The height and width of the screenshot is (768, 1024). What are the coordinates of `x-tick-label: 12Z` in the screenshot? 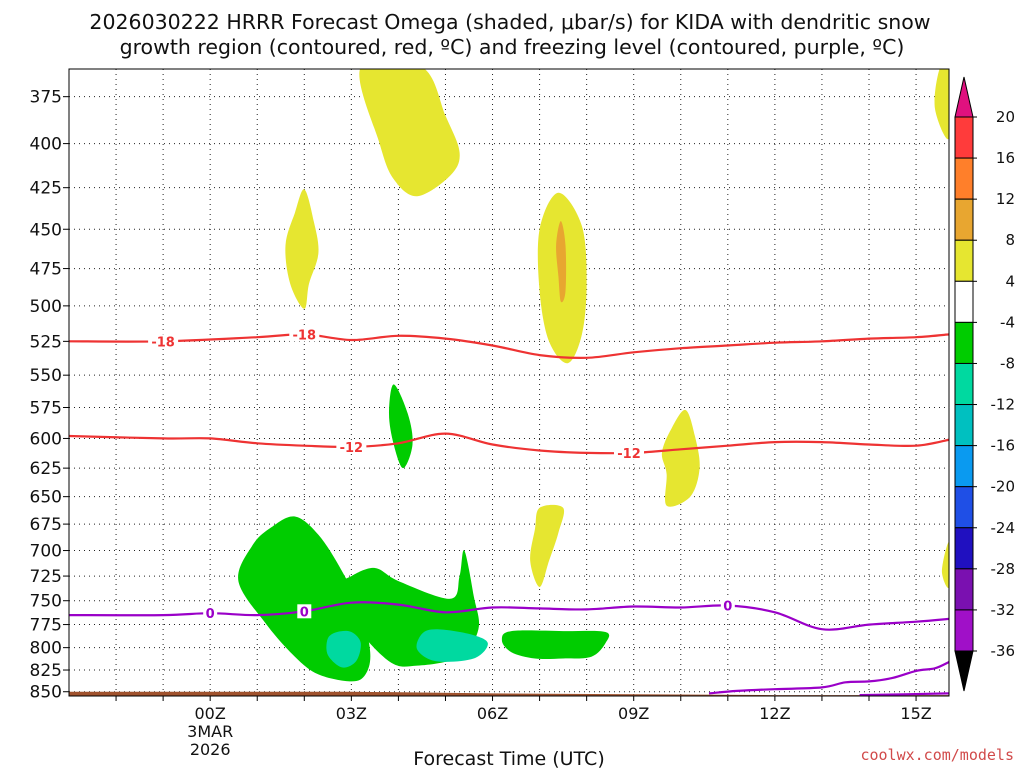 It's located at (774, 713).